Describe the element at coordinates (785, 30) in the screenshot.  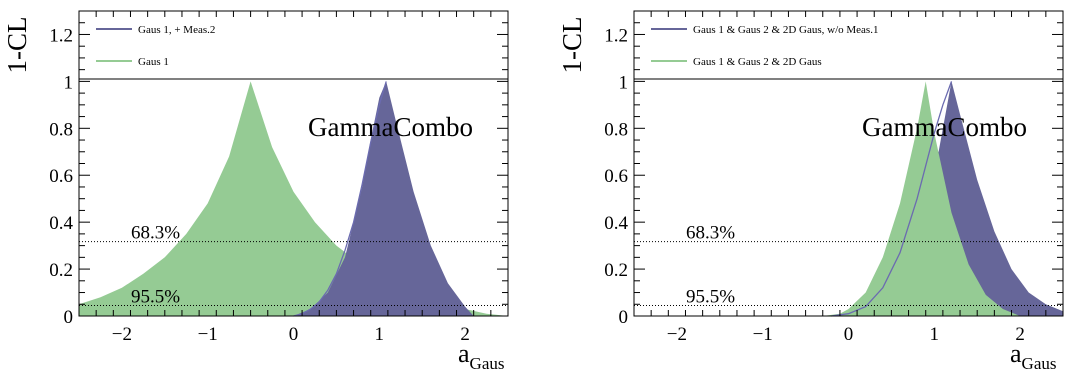
I see `legend-label-0: Gaus 1 & Gaus 2 & 2D Gaus, w/o Meas.1` at that location.